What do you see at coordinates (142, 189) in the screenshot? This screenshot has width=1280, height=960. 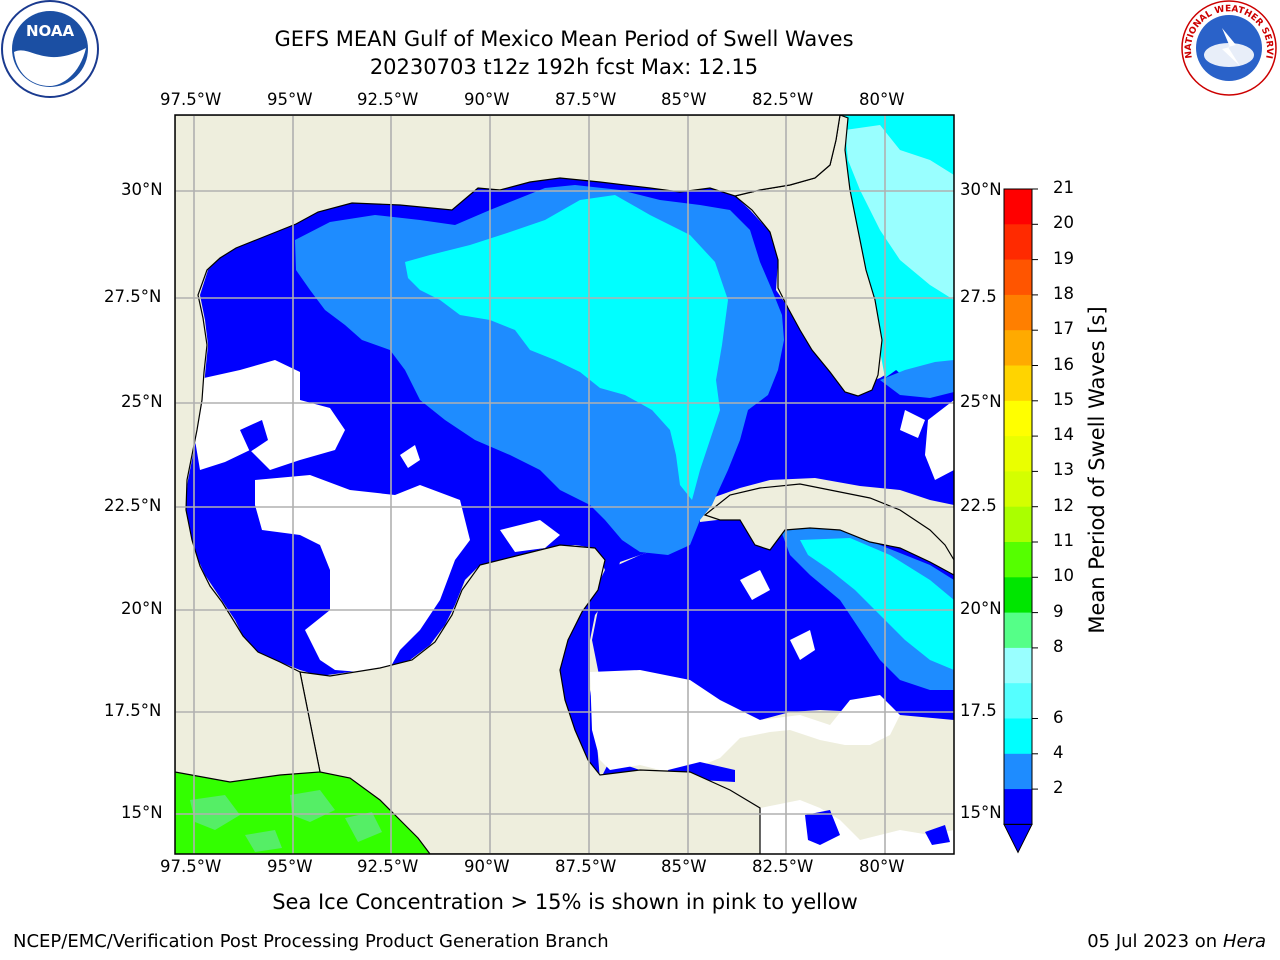 I see `lat-label-left: 30°N` at bounding box center [142, 189].